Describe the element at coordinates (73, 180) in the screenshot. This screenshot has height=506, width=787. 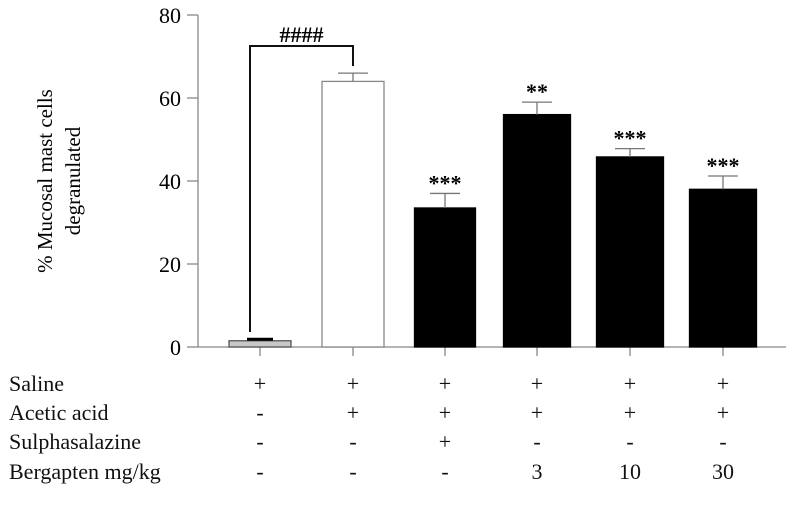
I see `y-axis-label-line2: degranulated` at that location.